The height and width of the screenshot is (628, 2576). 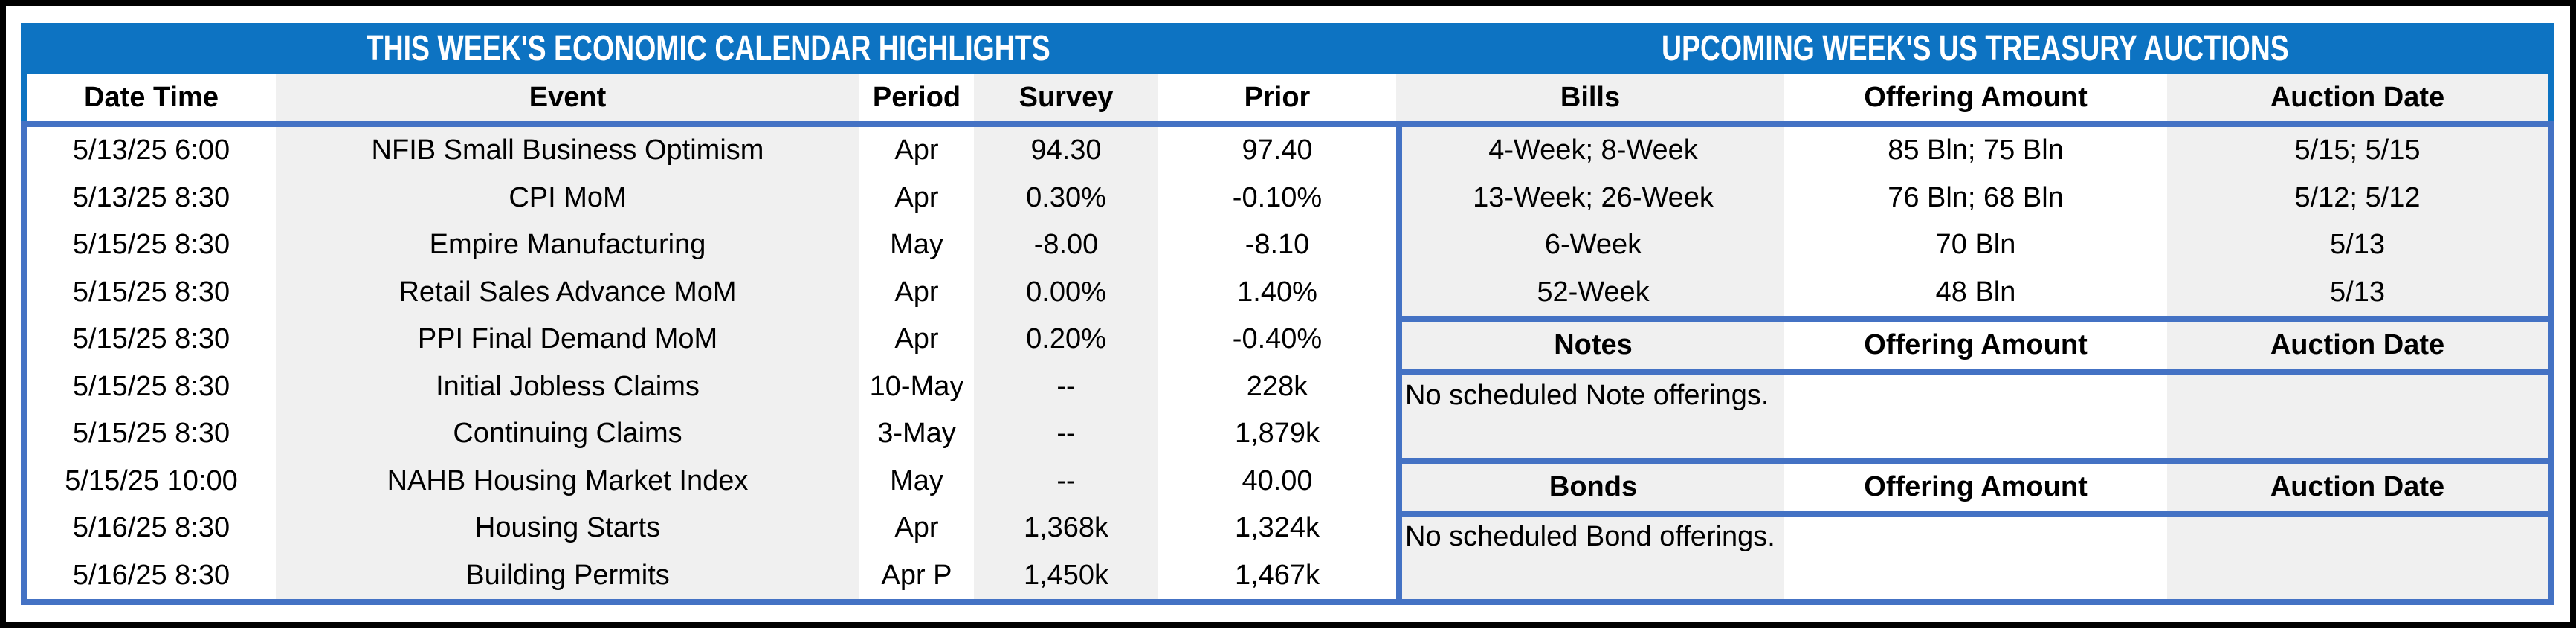 I want to click on notes-header: Notes, so click(x=1593, y=345).